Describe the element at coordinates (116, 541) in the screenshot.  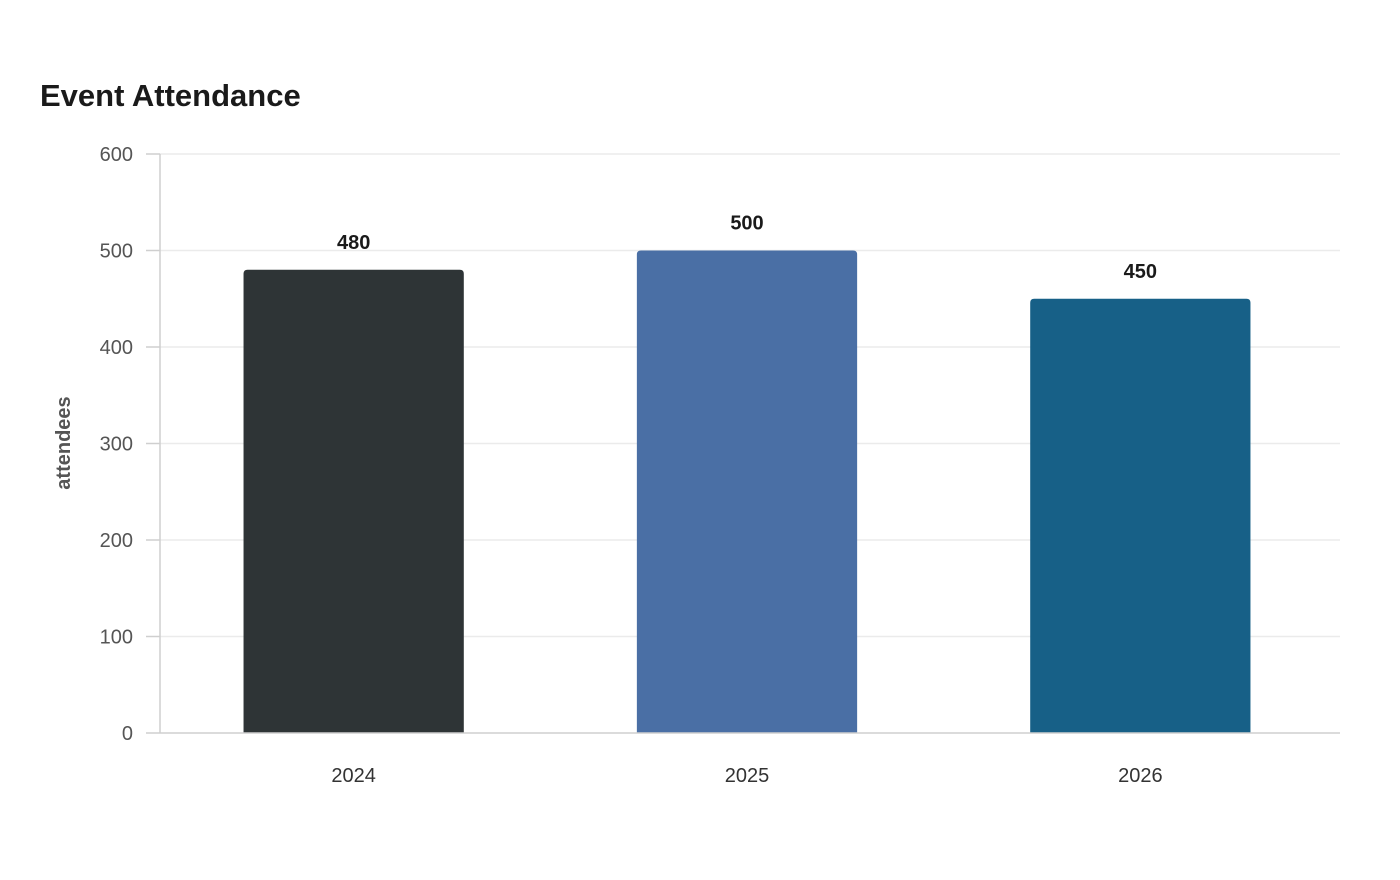
I see `y-tick-label: 200` at that location.